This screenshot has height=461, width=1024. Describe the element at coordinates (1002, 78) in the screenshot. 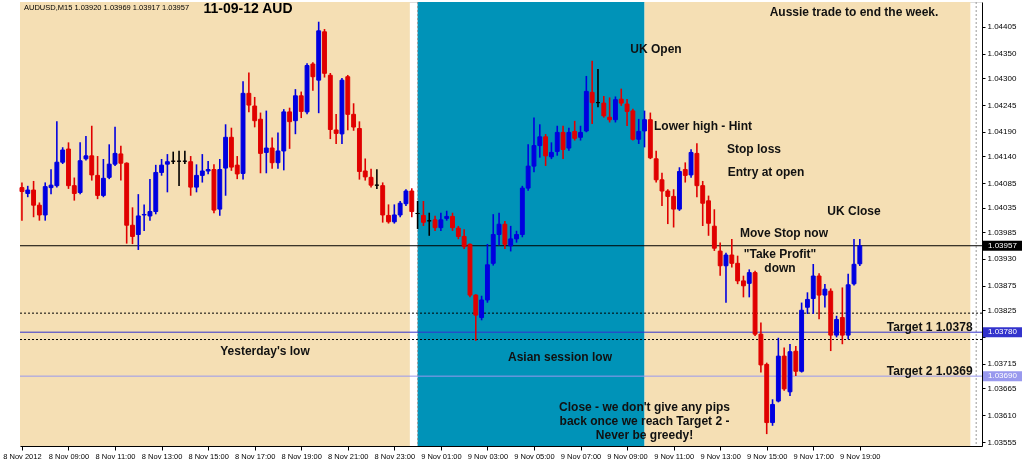

I see `y-tick-label: 1.04300` at that location.